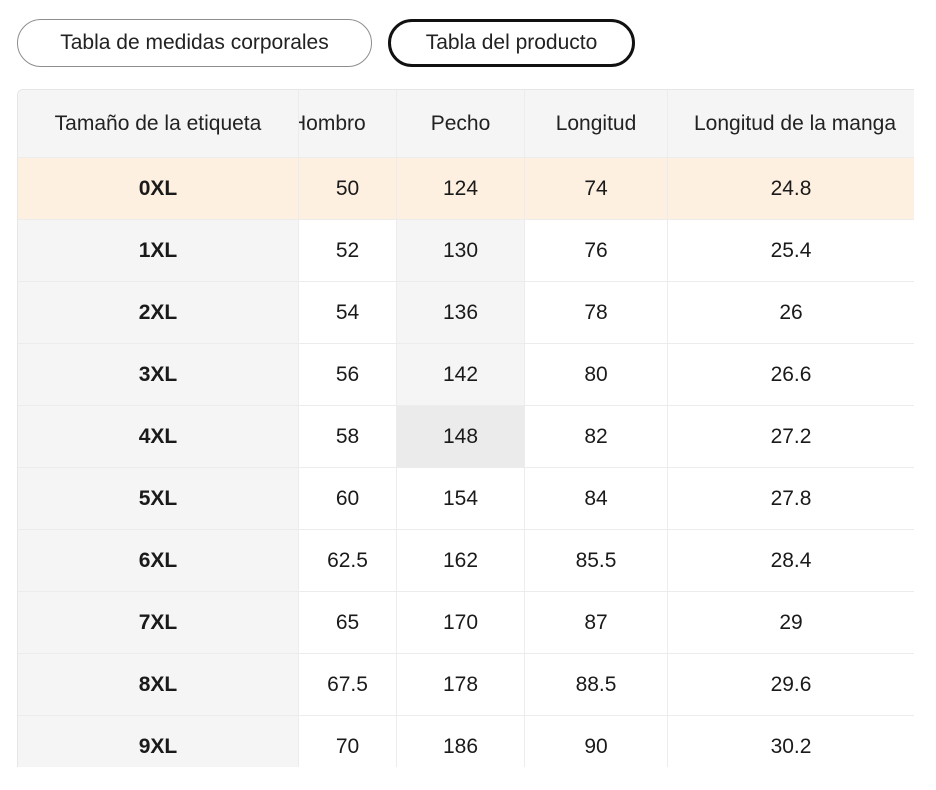 Image resolution: width=936 pixels, height=790 pixels. What do you see at coordinates (158, 436) in the screenshot?
I see `size-cell: 4XL` at bounding box center [158, 436].